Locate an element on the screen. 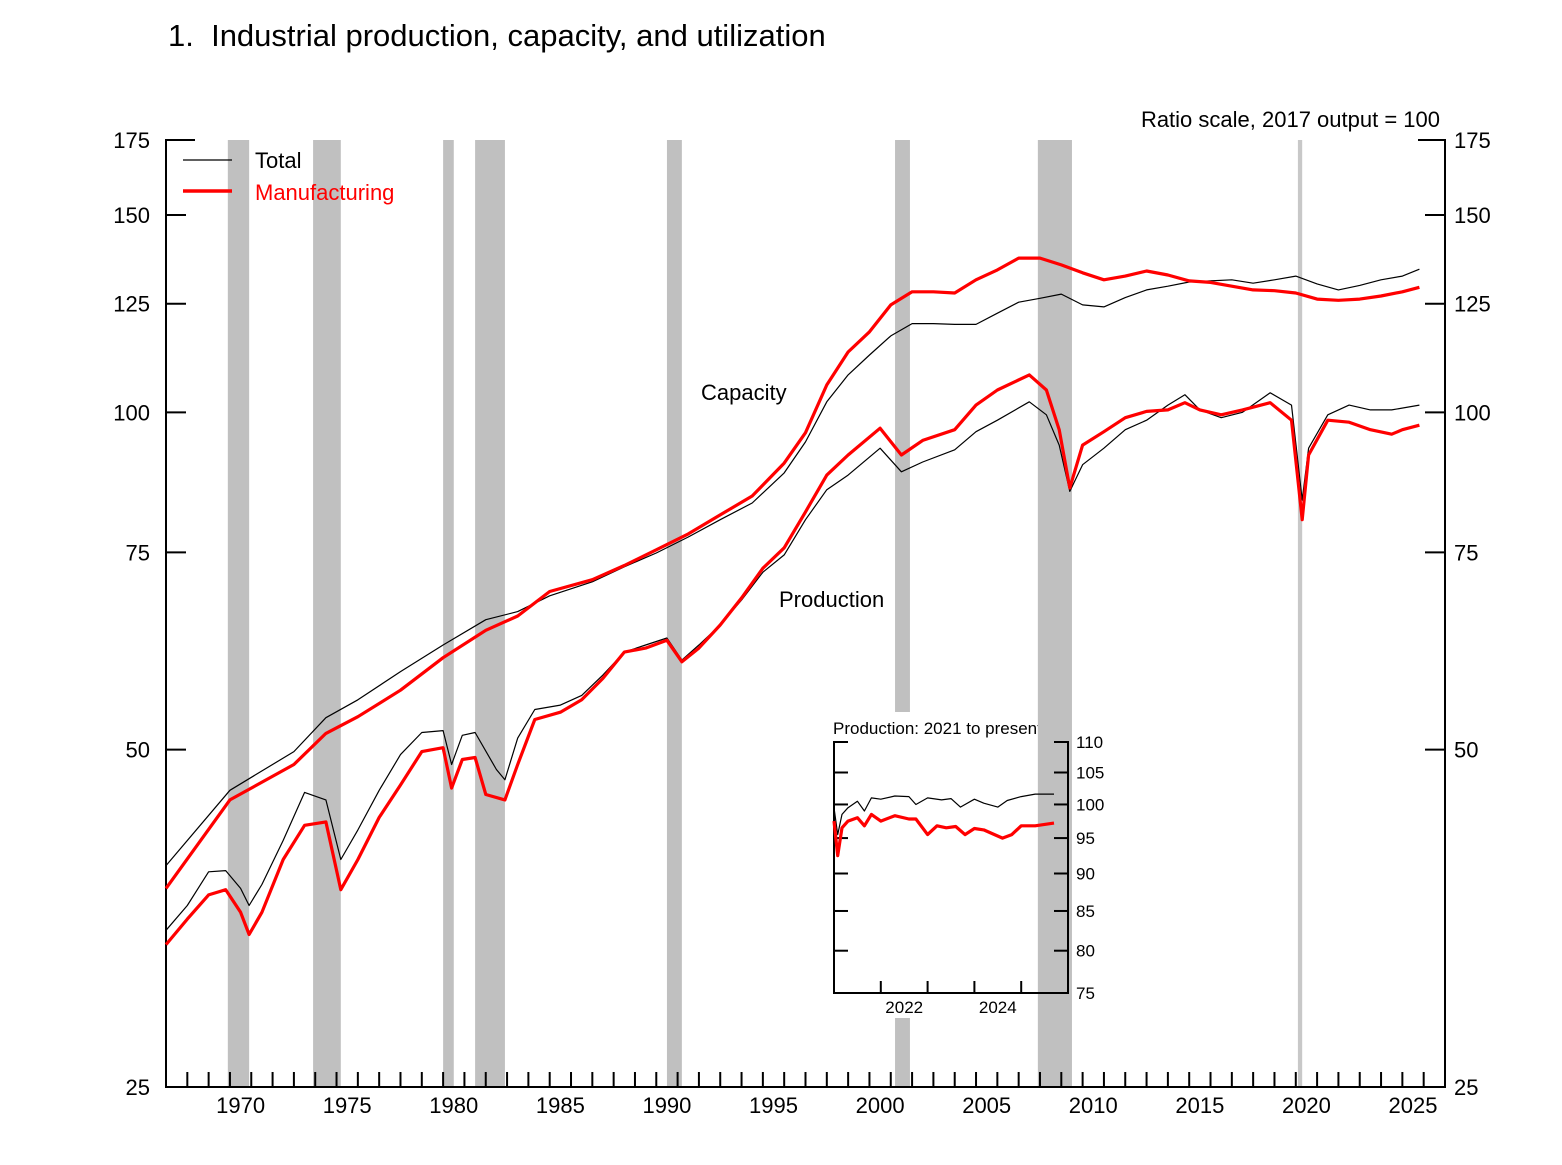  x-tick-label: 2000 is located at coordinates (880, 1105).